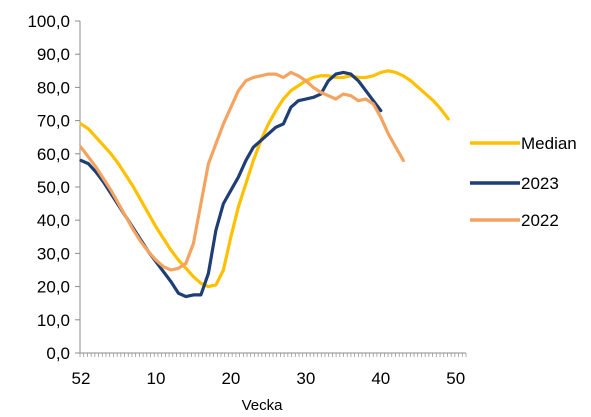  I want to click on y-tick-label: 90,0, so click(53, 54).